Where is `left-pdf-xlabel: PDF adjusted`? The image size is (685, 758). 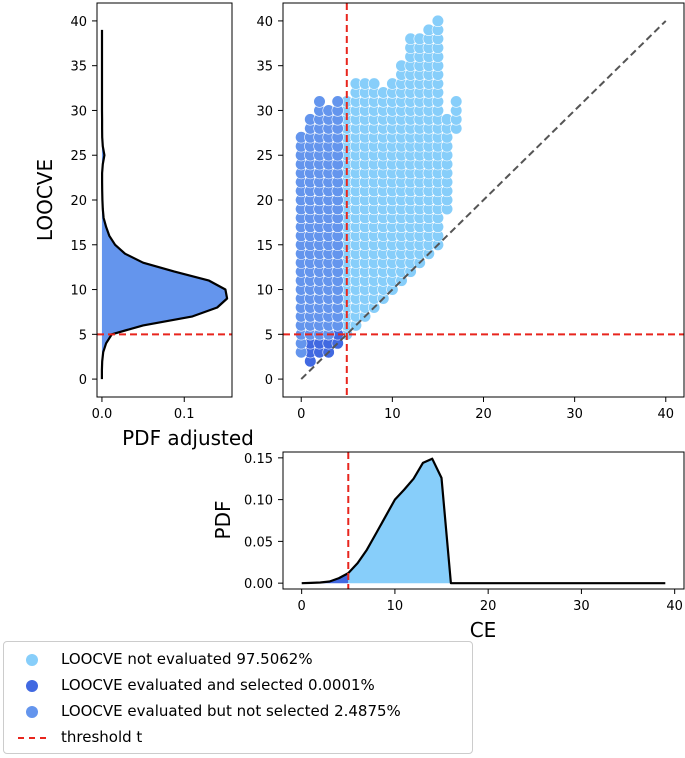 left-pdf-xlabel: PDF adjusted is located at coordinates (188, 438).